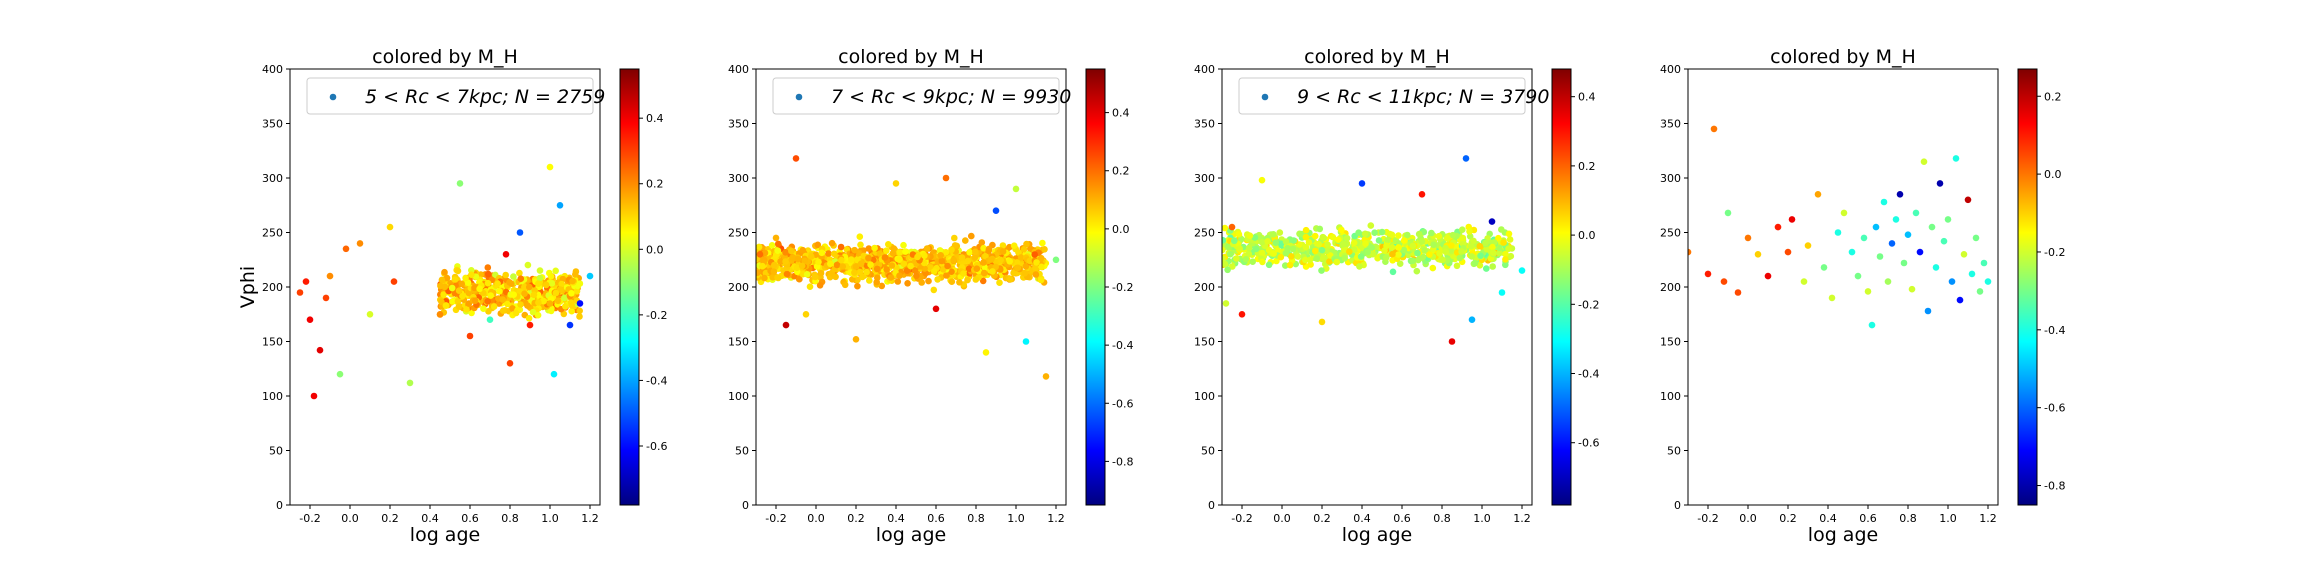 Image resolution: width=2304 pixels, height=576 pixels. I want to click on x-tick-label: 1.2, so click(1522, 518).